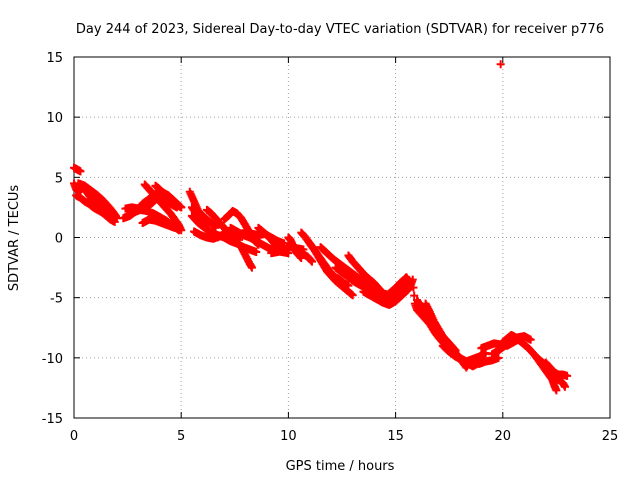 This screenshot has width=640, height=480. I want to click on y-tick-label: -10, so click(52, 359).